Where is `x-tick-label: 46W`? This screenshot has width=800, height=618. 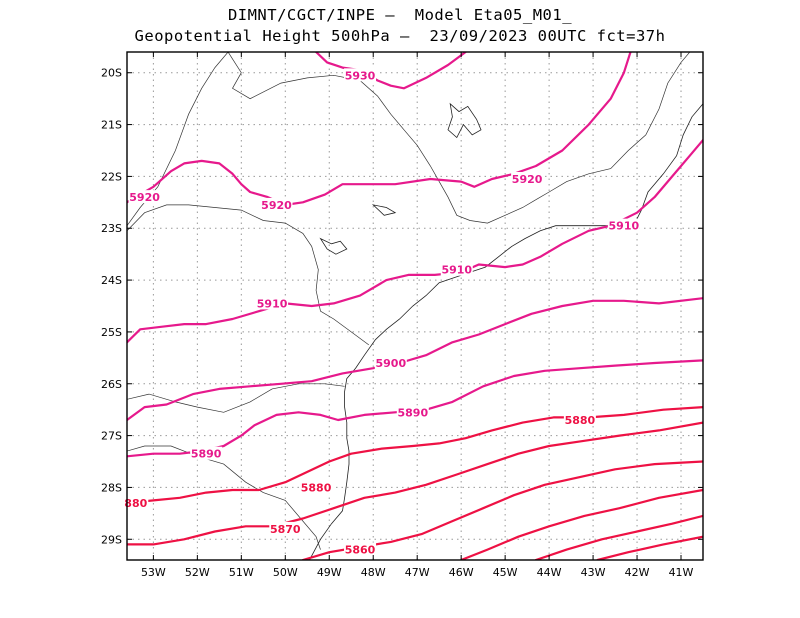 x-tick-label: 46W is located at coordinates (461, 572).